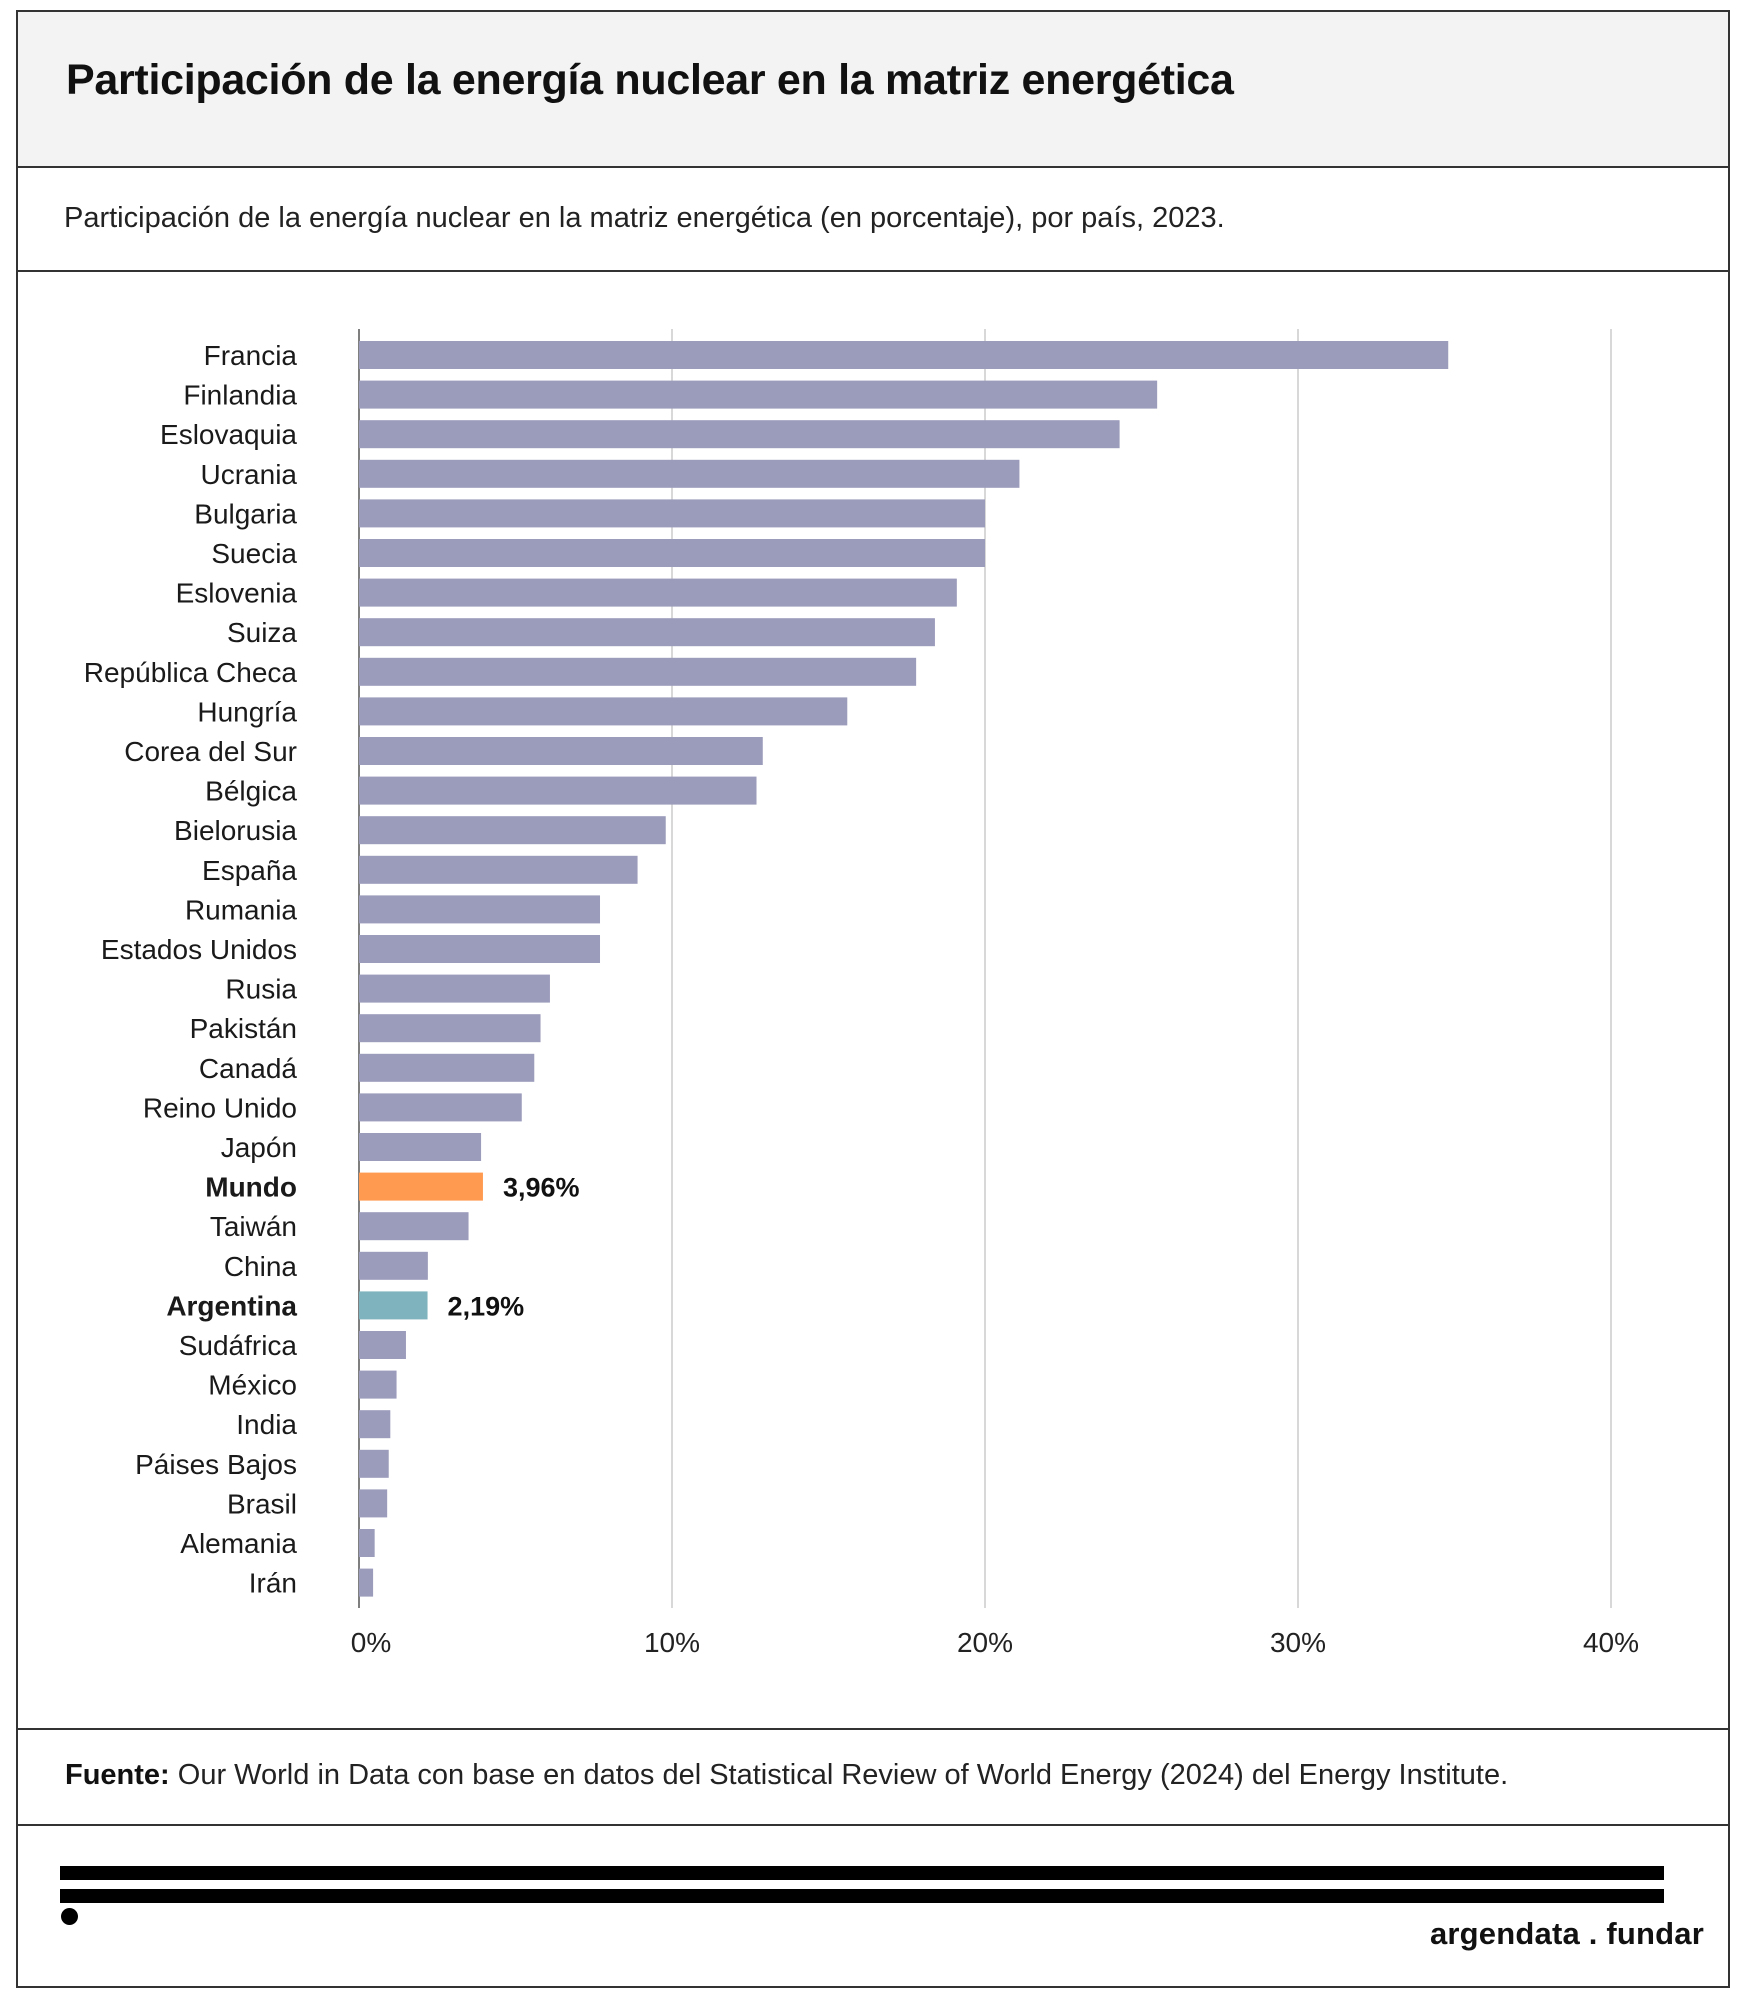  What do you see at coordinates (273, 1583) in the screenshot?
I see `category-label: Irán` at bounding box center [273, 1583].